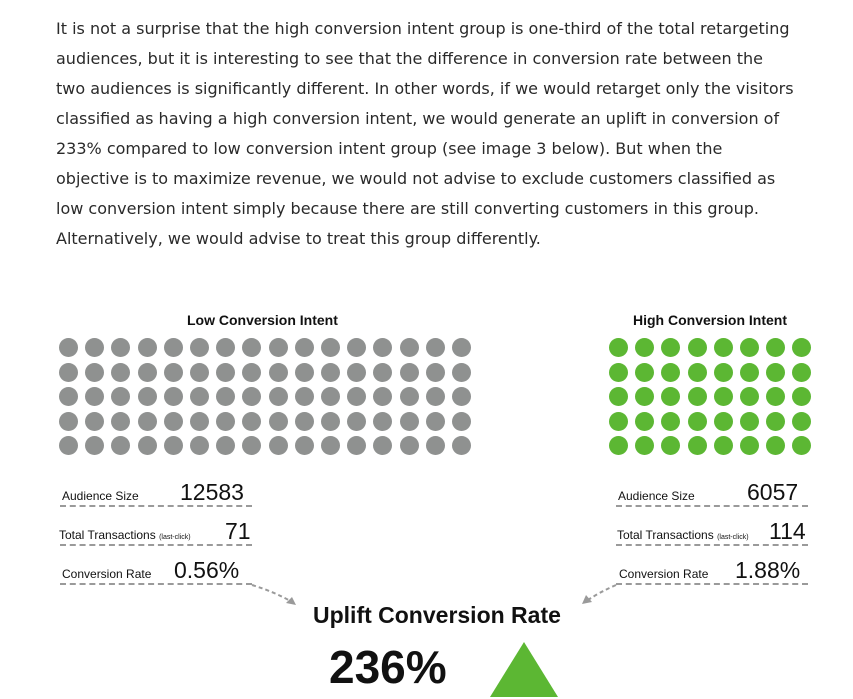 This screenshot has width=853, height=699. What do you see at coordinates (212, 492) in the screenshot?
I see `low-audience-value: 12583` at bounding box center [212, 492].